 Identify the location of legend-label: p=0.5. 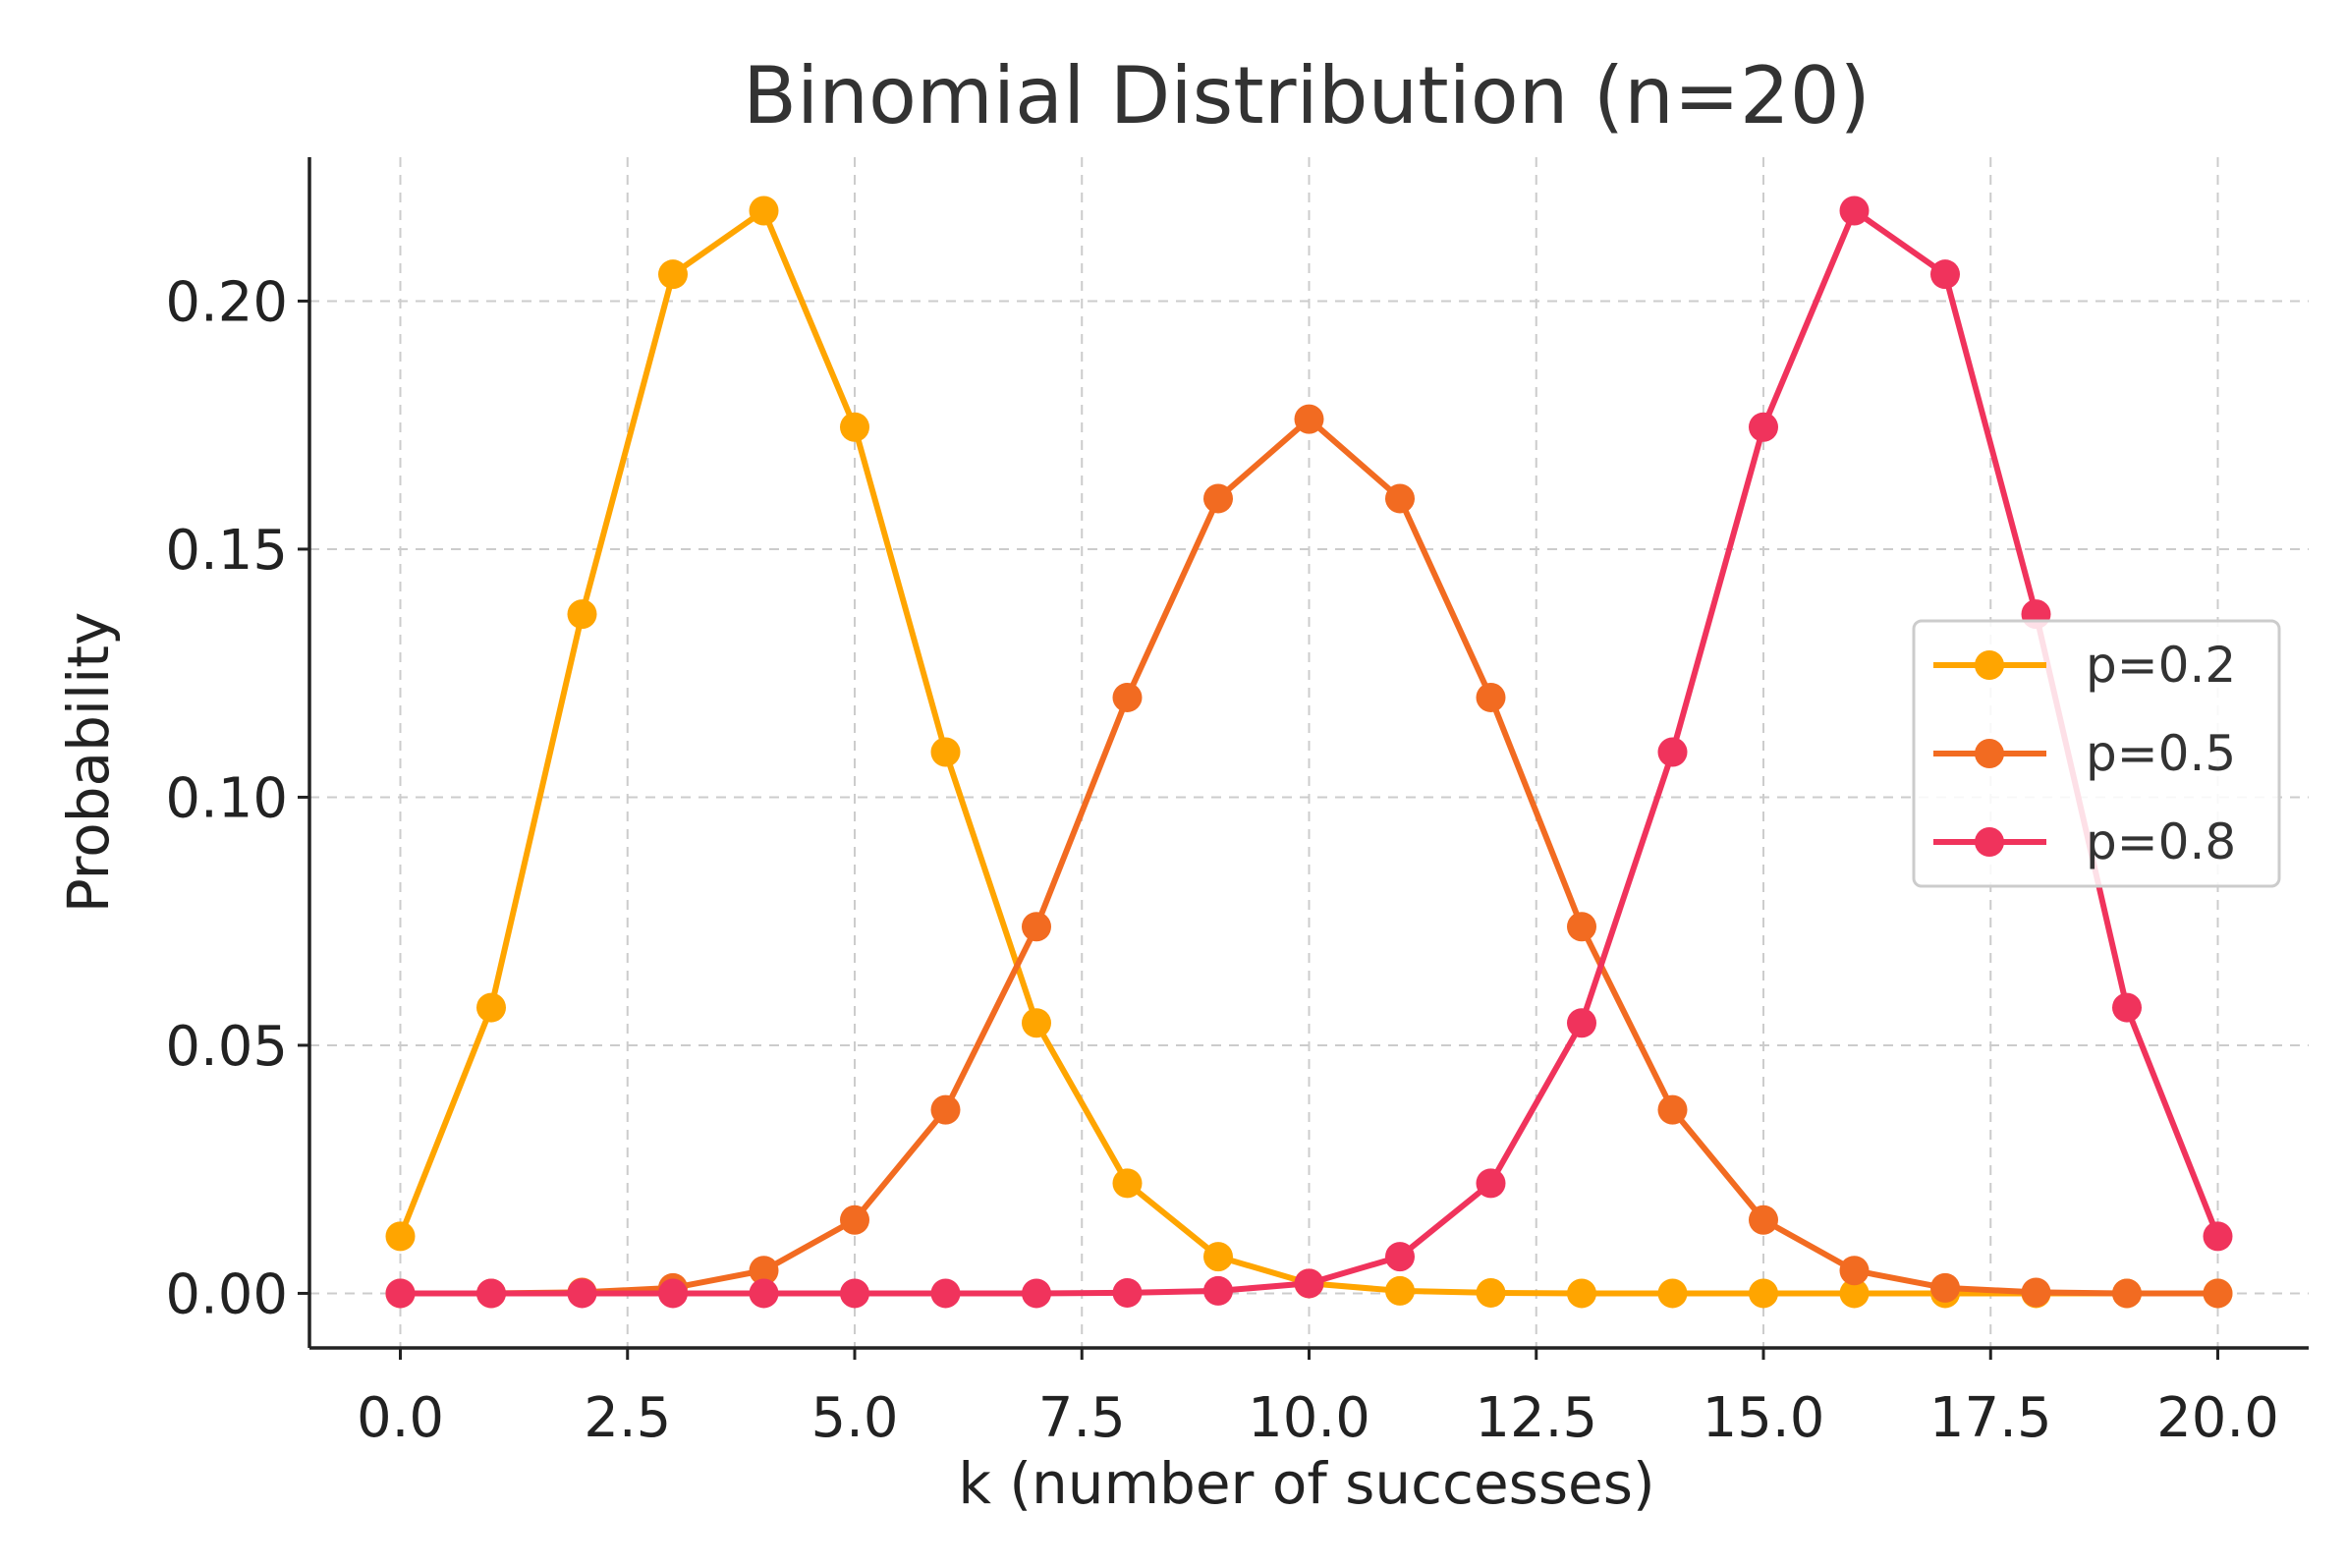
(2161, 753).